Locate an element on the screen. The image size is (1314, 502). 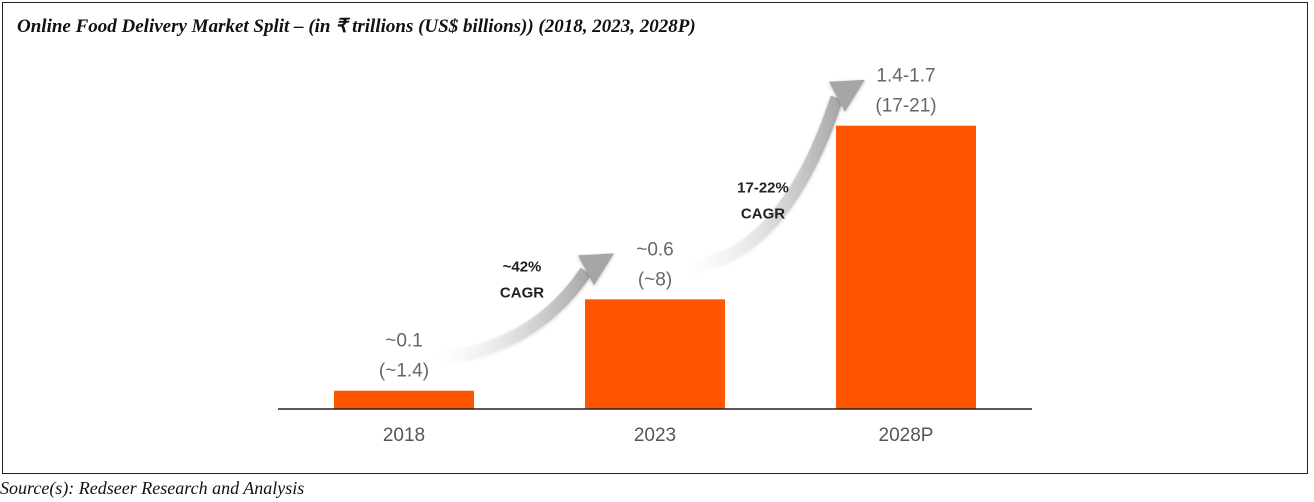
cagr-percent: ~42% is located at coordinates (522, 267).